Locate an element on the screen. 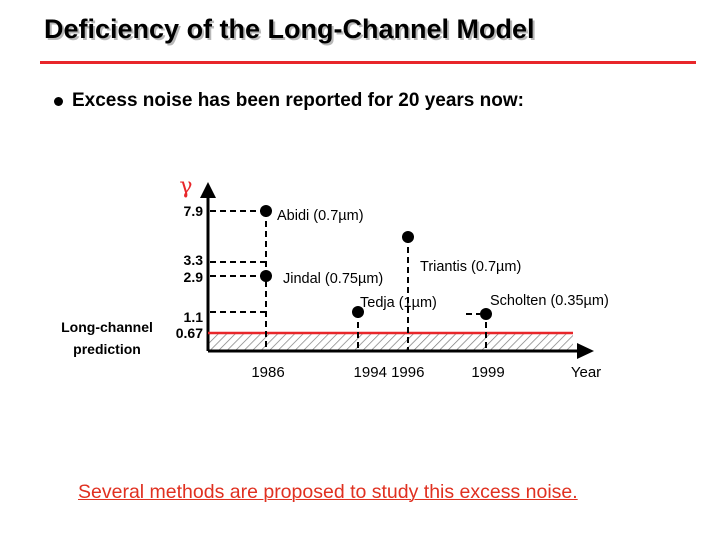  point-tedja is located at coordinates (358, 312).